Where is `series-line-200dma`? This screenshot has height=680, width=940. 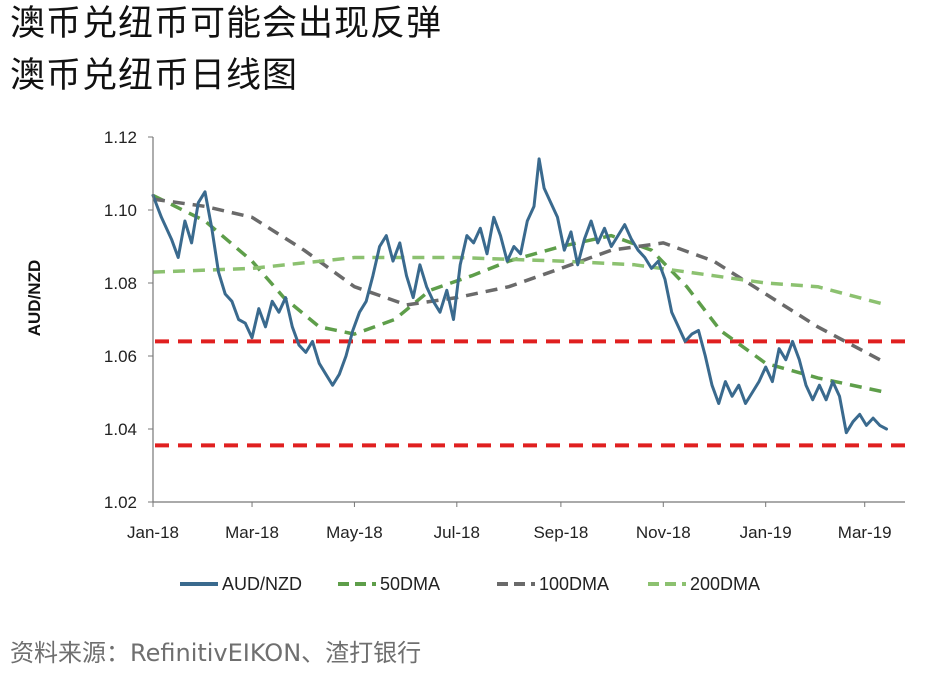 series-line-200dma is located at coordinates (519, 281).